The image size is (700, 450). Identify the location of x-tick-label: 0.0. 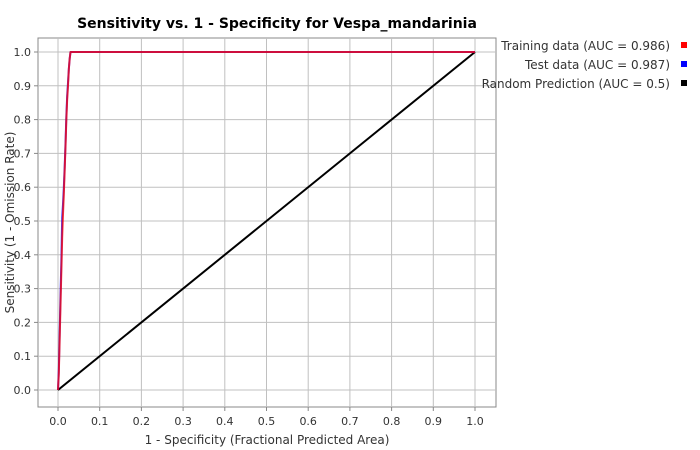
(58, 421).